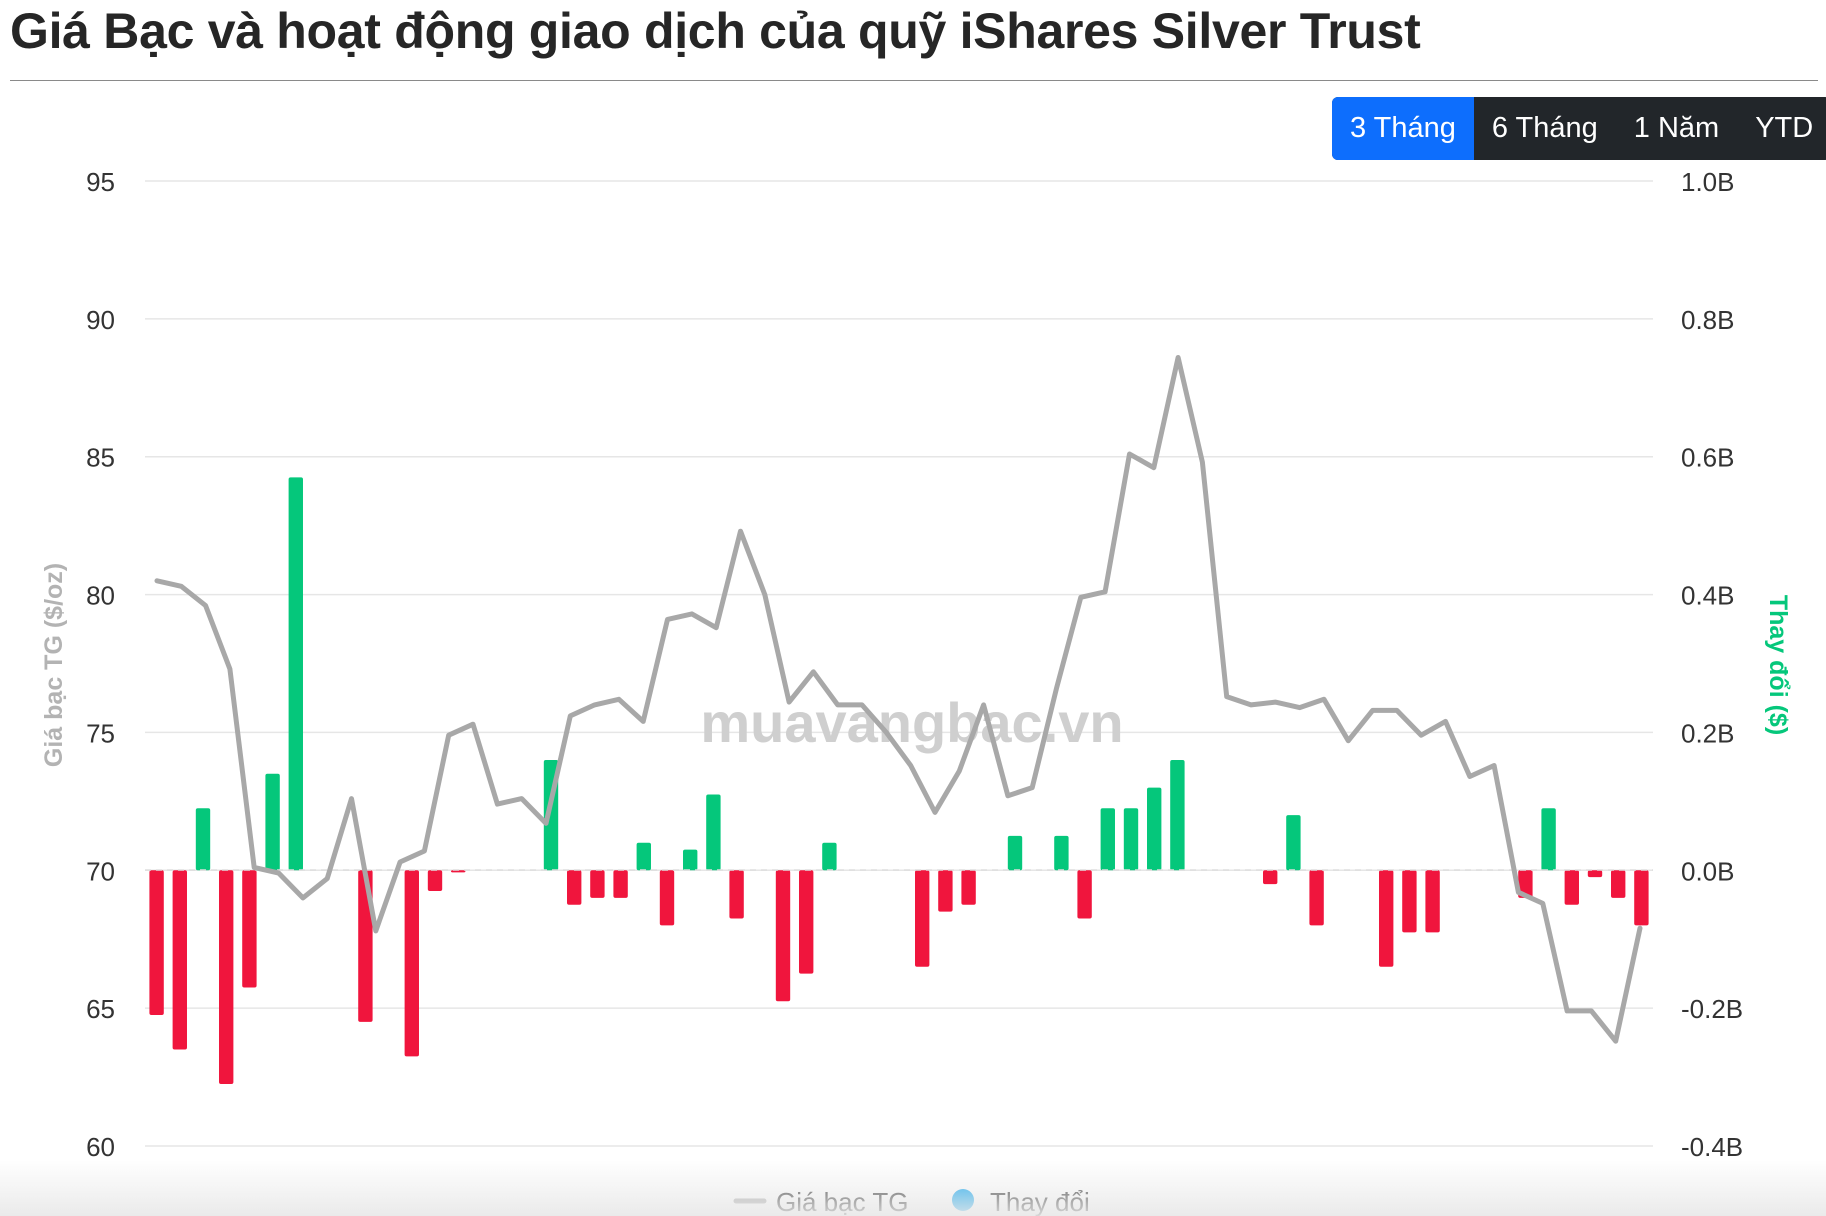  What do you see at coordinates (1708, 733) in the screenshot?
I see `right-tick-label: 0.2B` at bounding box center [1708, 733].